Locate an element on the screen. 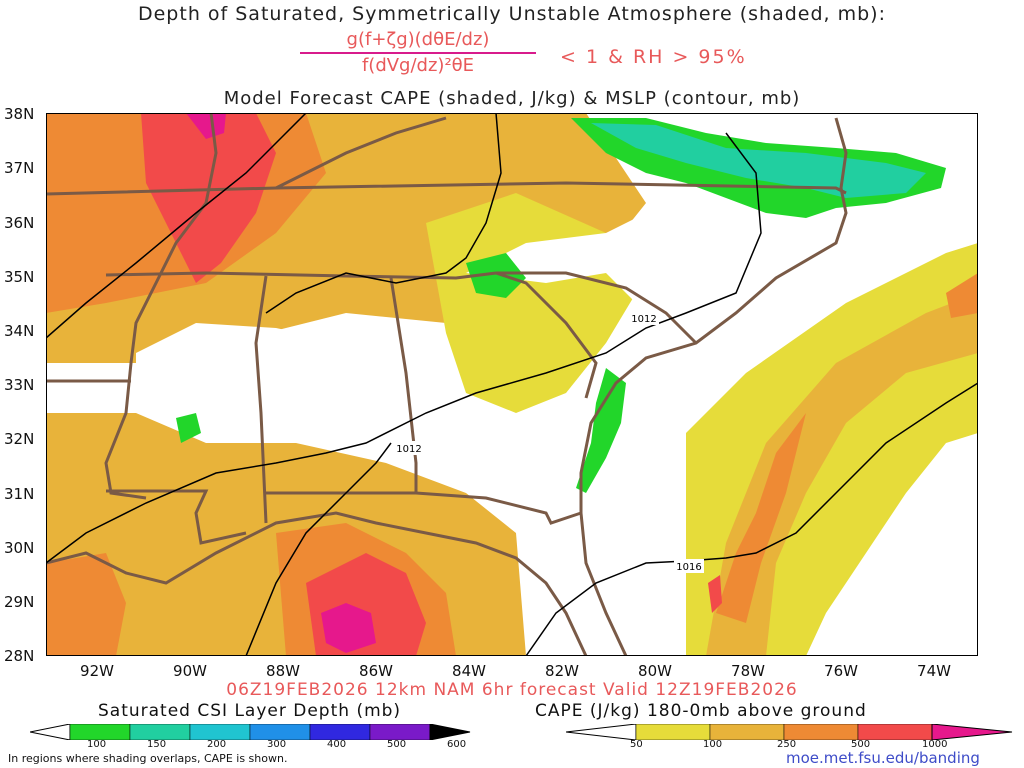 The height and width of the screenshot is (768, 1024). source-url: moe.met.fsu.edu/banding is located at coordinates (883, 758).